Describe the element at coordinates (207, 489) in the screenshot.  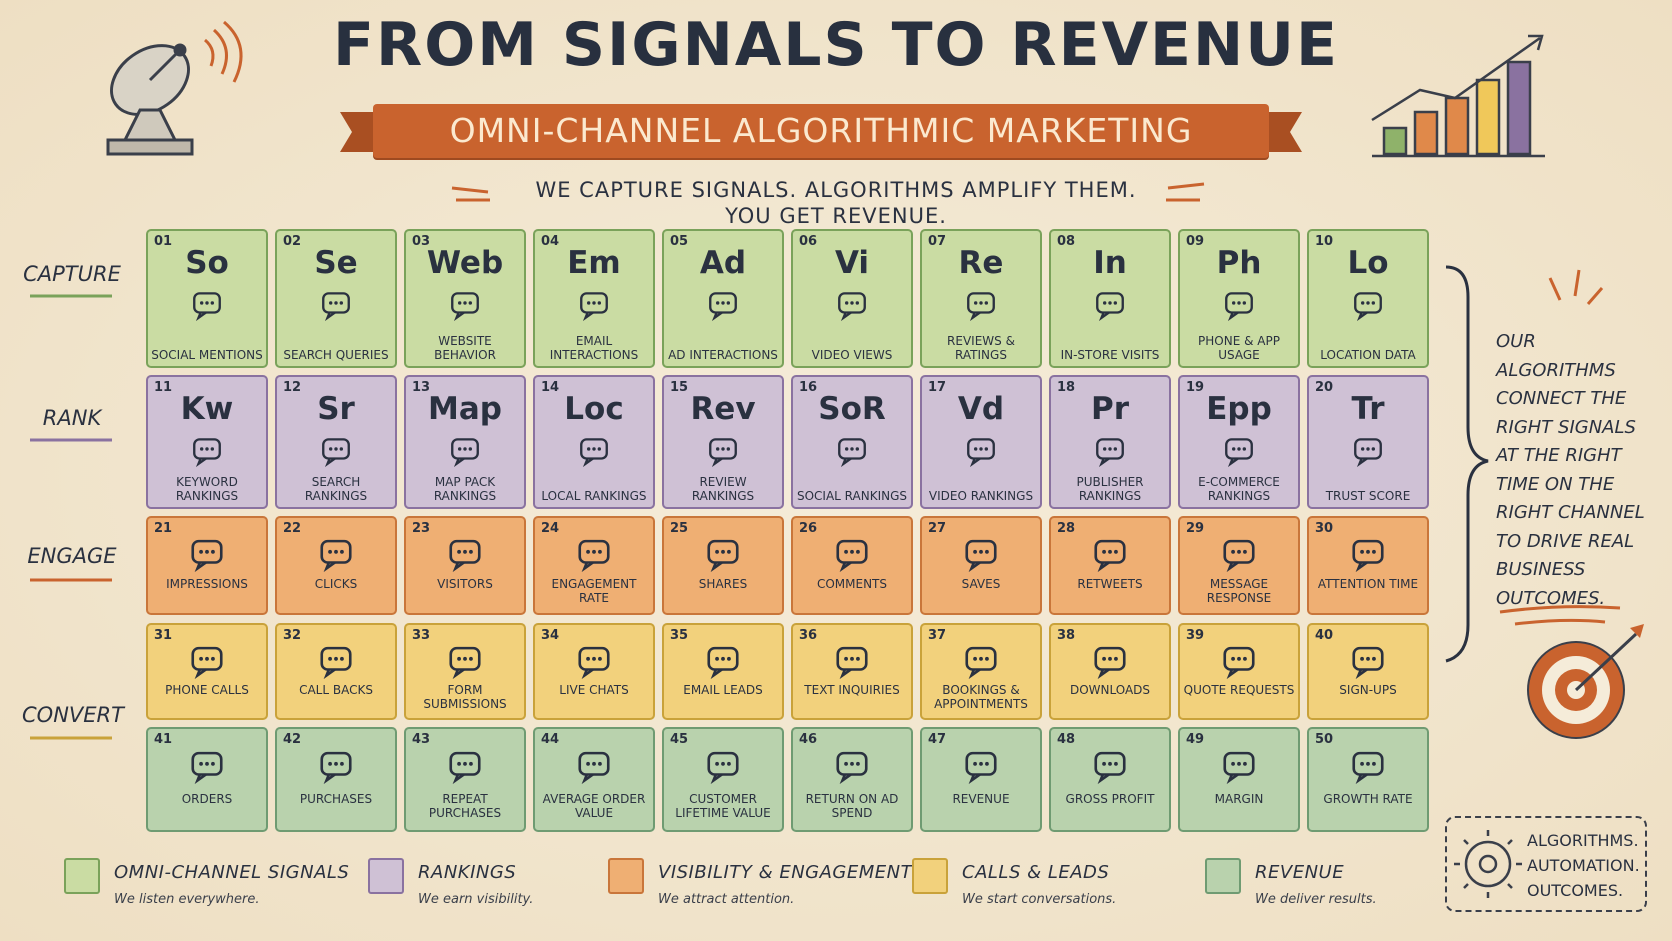
I see `cell-name: KEYWORD RANKINGS` at that location.